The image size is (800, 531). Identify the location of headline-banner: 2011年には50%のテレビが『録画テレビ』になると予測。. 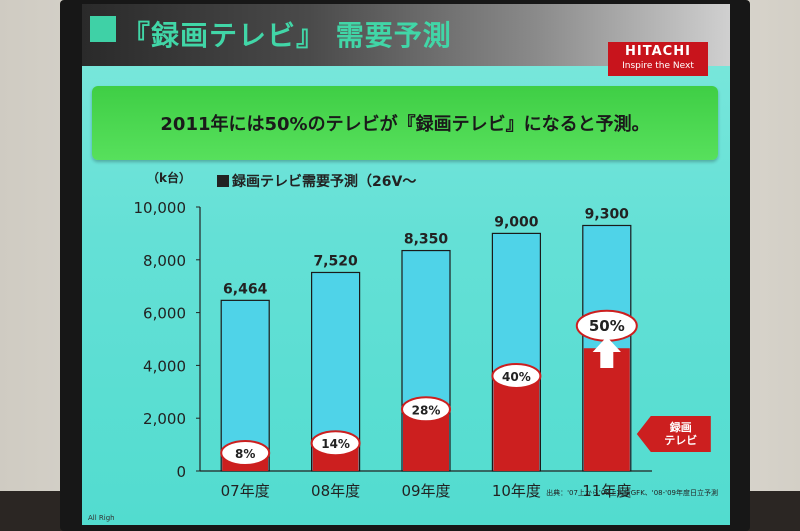
(405, 123).